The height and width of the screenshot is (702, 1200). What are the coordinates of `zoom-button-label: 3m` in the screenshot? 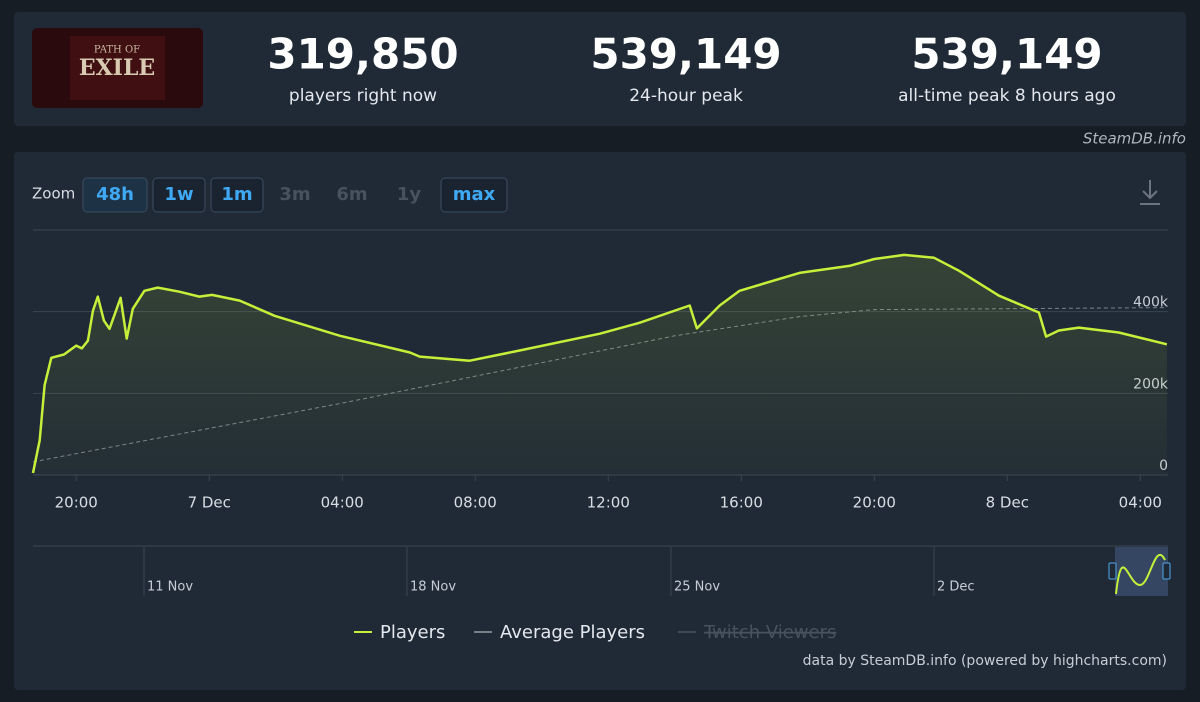 It's located at (294, 194).